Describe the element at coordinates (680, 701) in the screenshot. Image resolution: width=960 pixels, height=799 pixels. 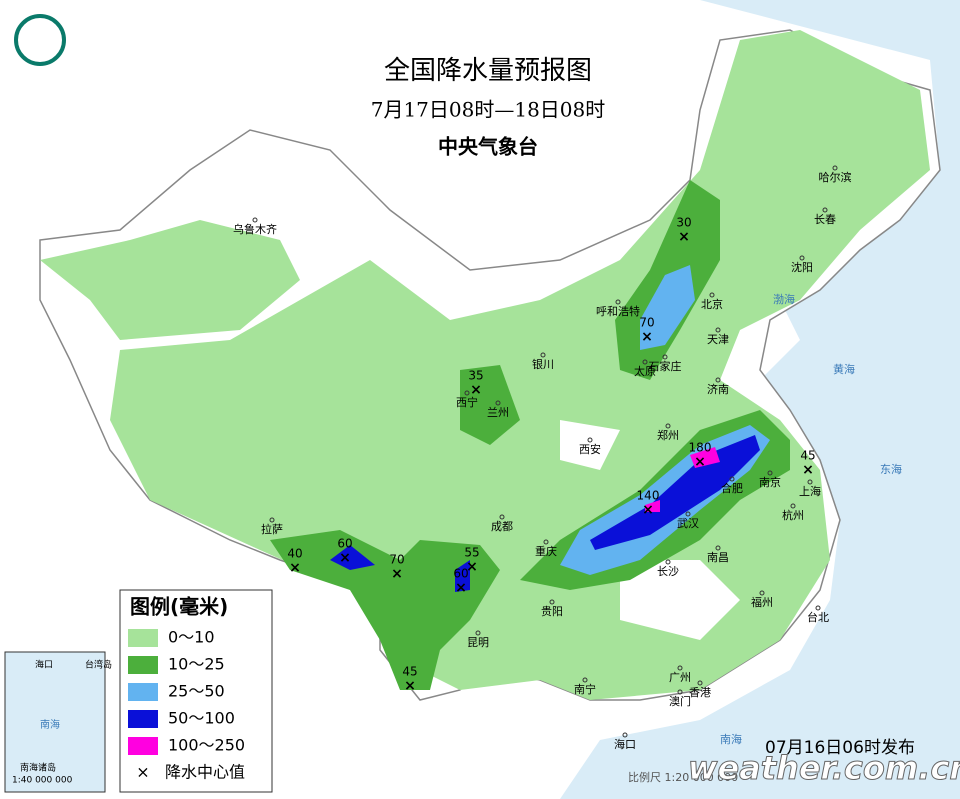
I see `city-label: 澳门` at that location.